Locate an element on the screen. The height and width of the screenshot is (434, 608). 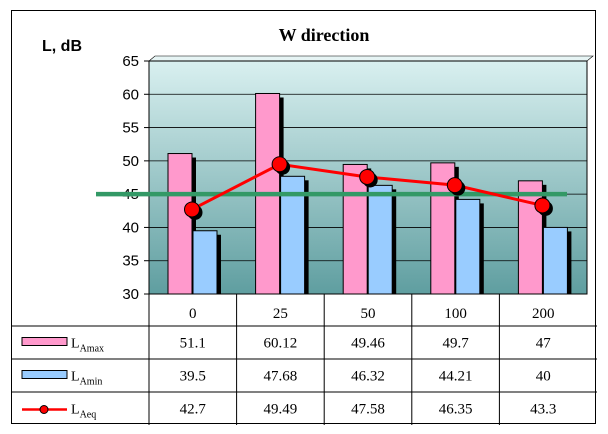
y-tick-label: 35 is located at coordinates (130, 261).